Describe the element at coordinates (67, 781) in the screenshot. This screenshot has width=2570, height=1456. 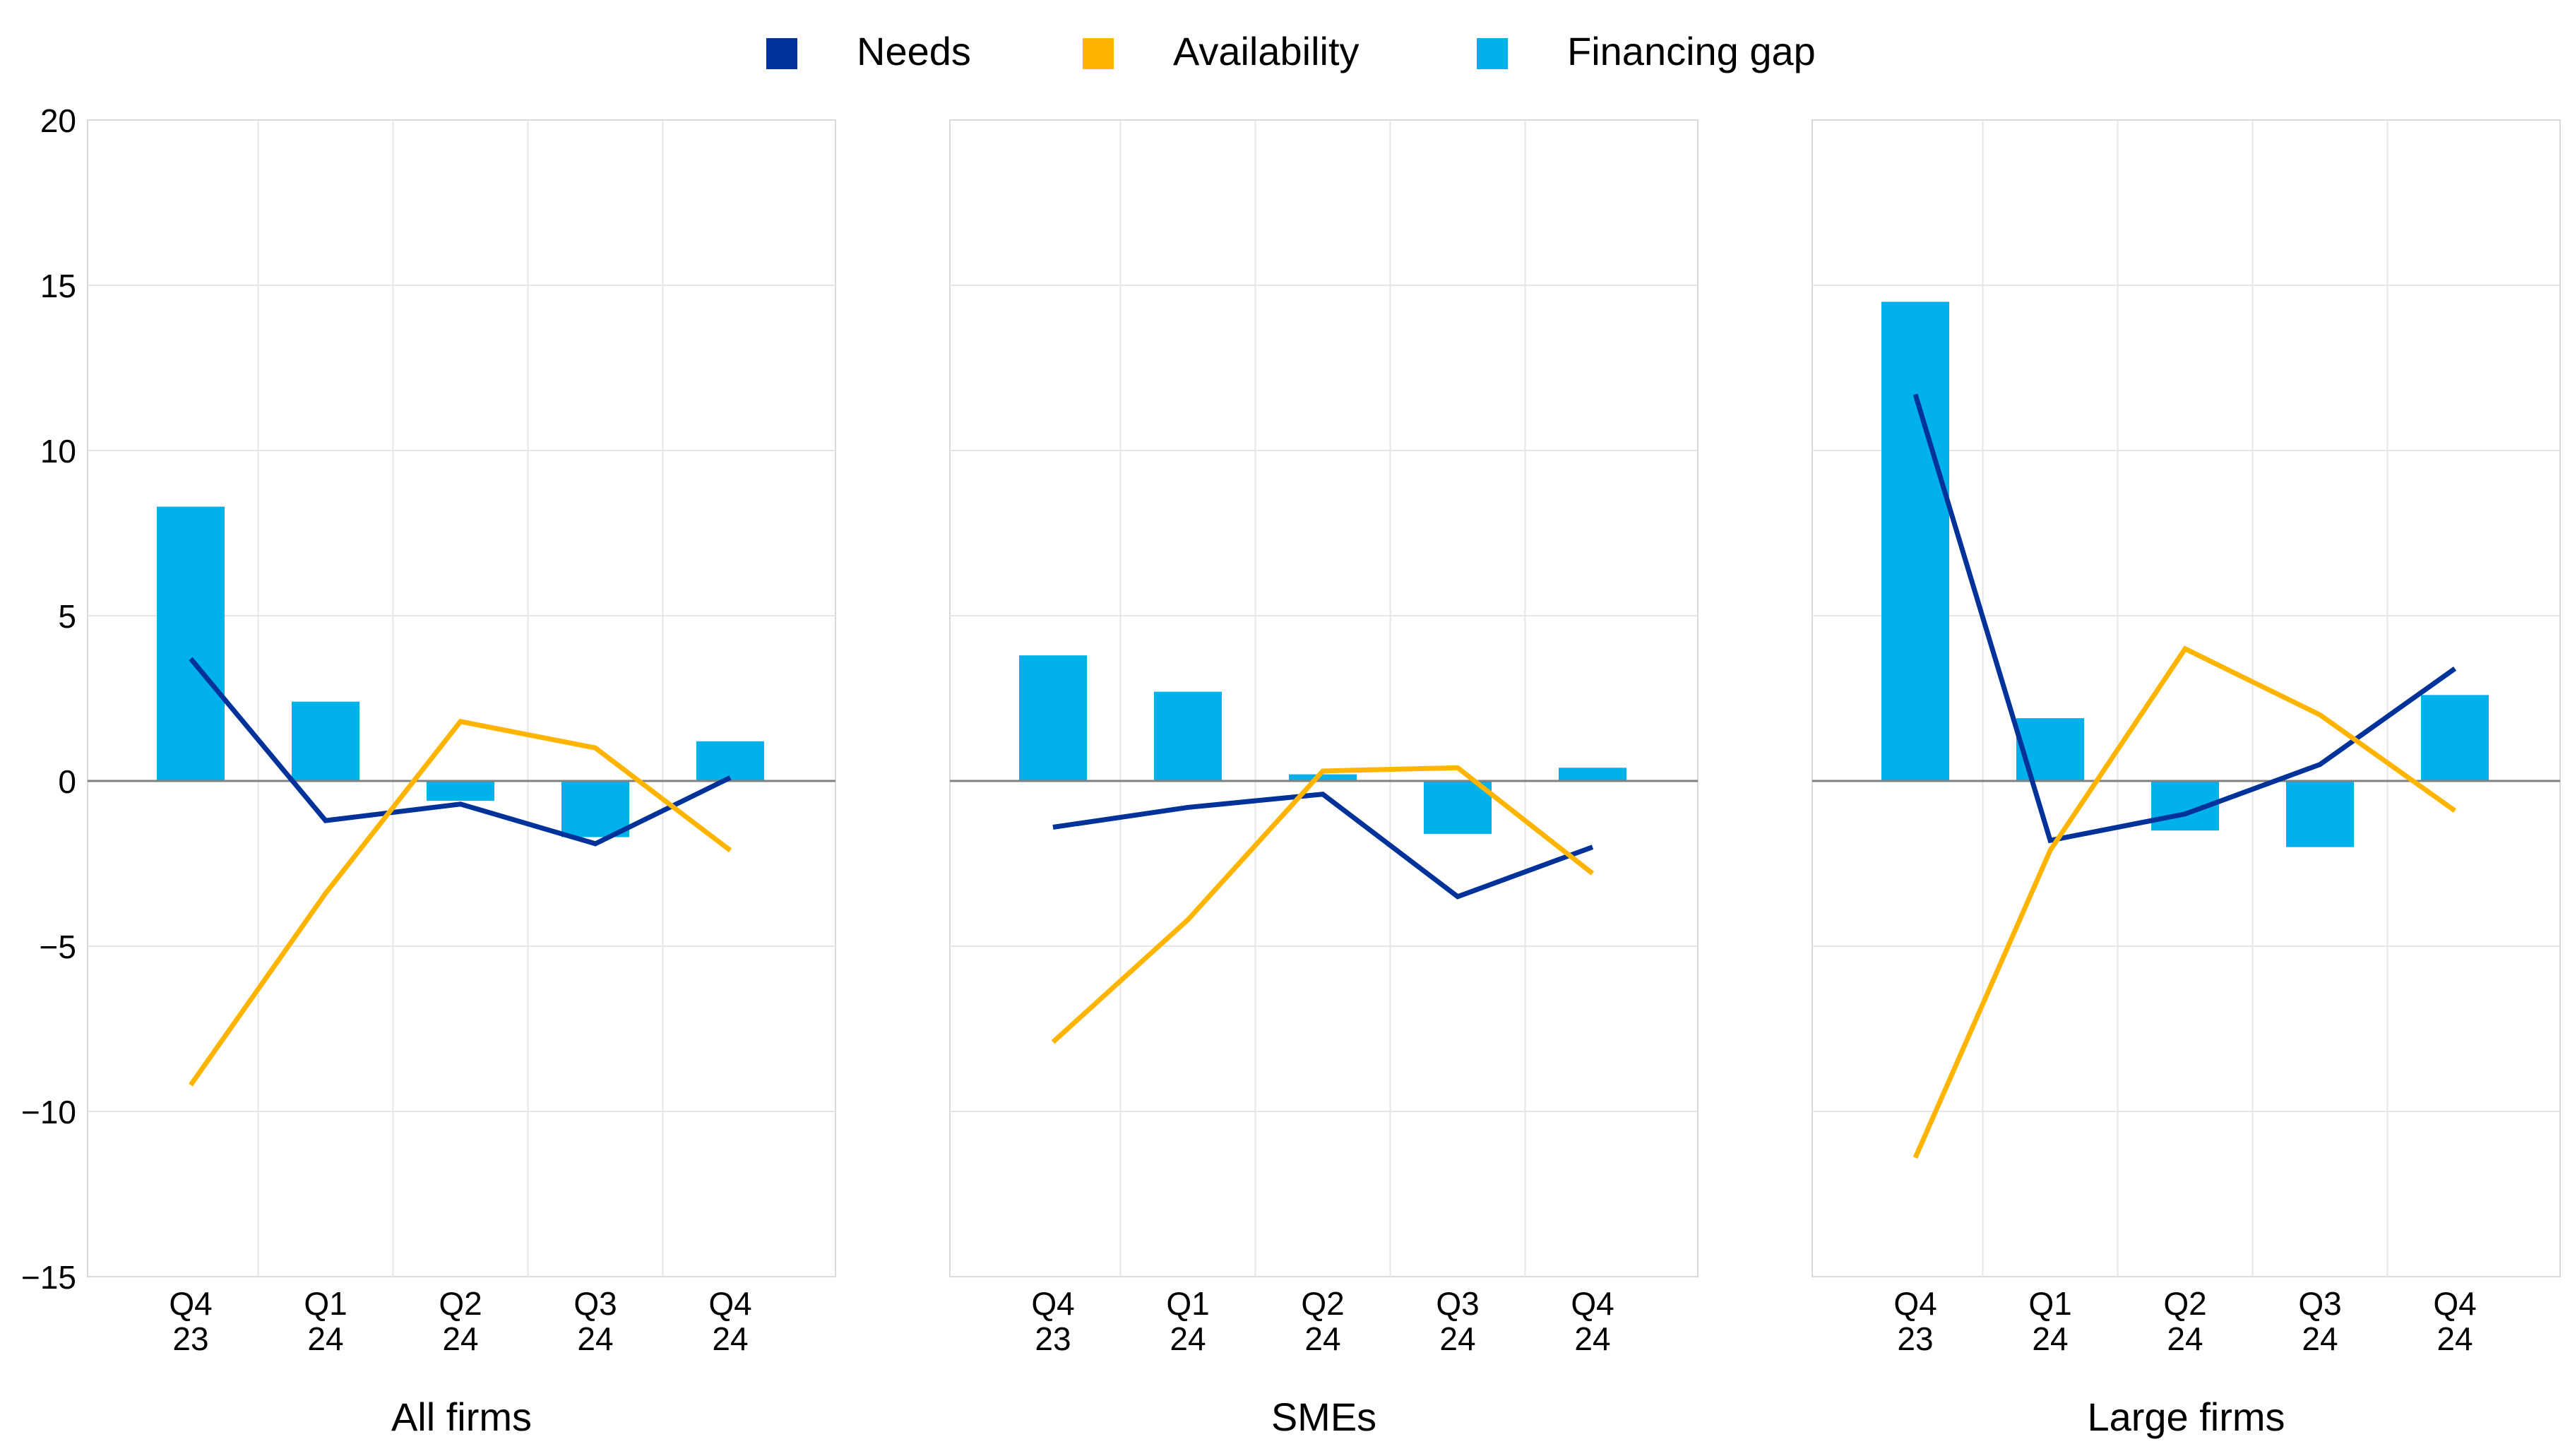
I see `y-tick-label: 0` at that location.